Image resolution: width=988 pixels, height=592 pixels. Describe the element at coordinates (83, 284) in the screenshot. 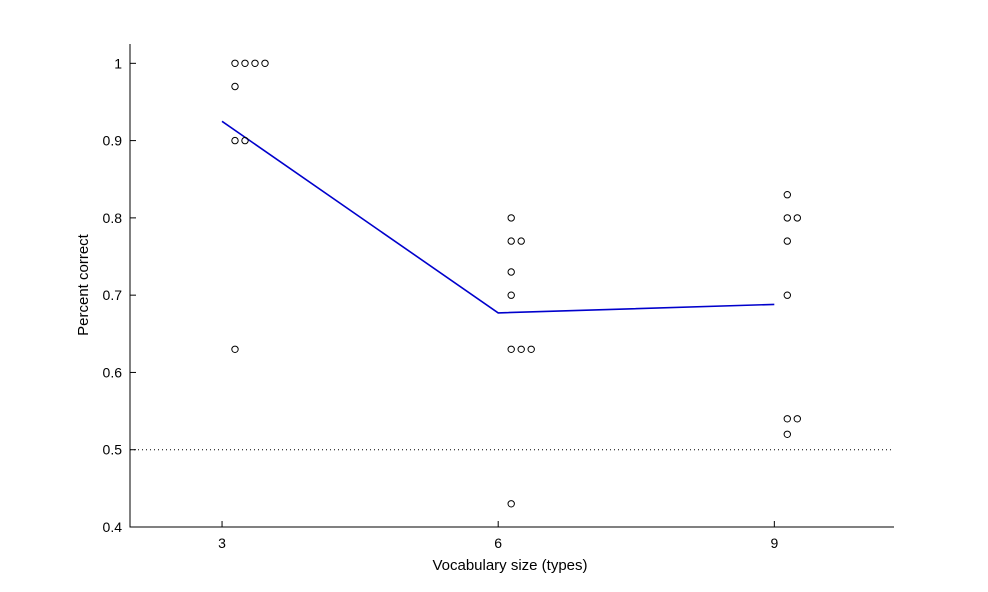

I see `y-axis-label: Percent correct` at that location.